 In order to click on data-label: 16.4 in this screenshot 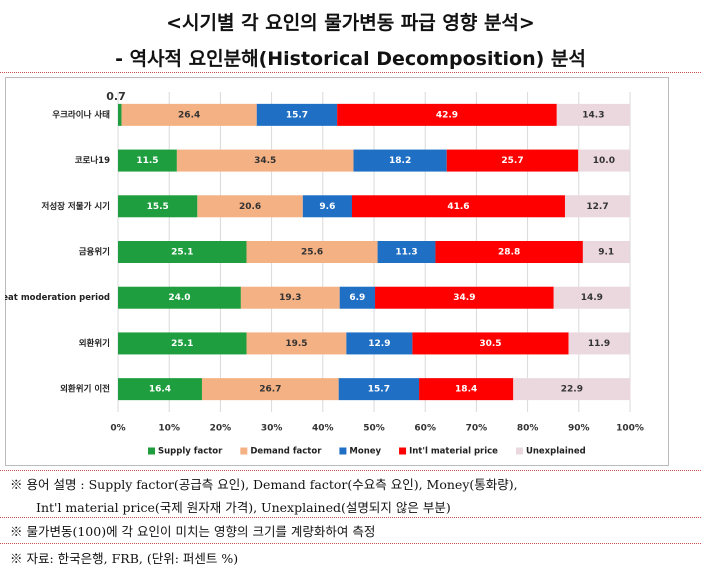, I will do `click(160, 390)`.